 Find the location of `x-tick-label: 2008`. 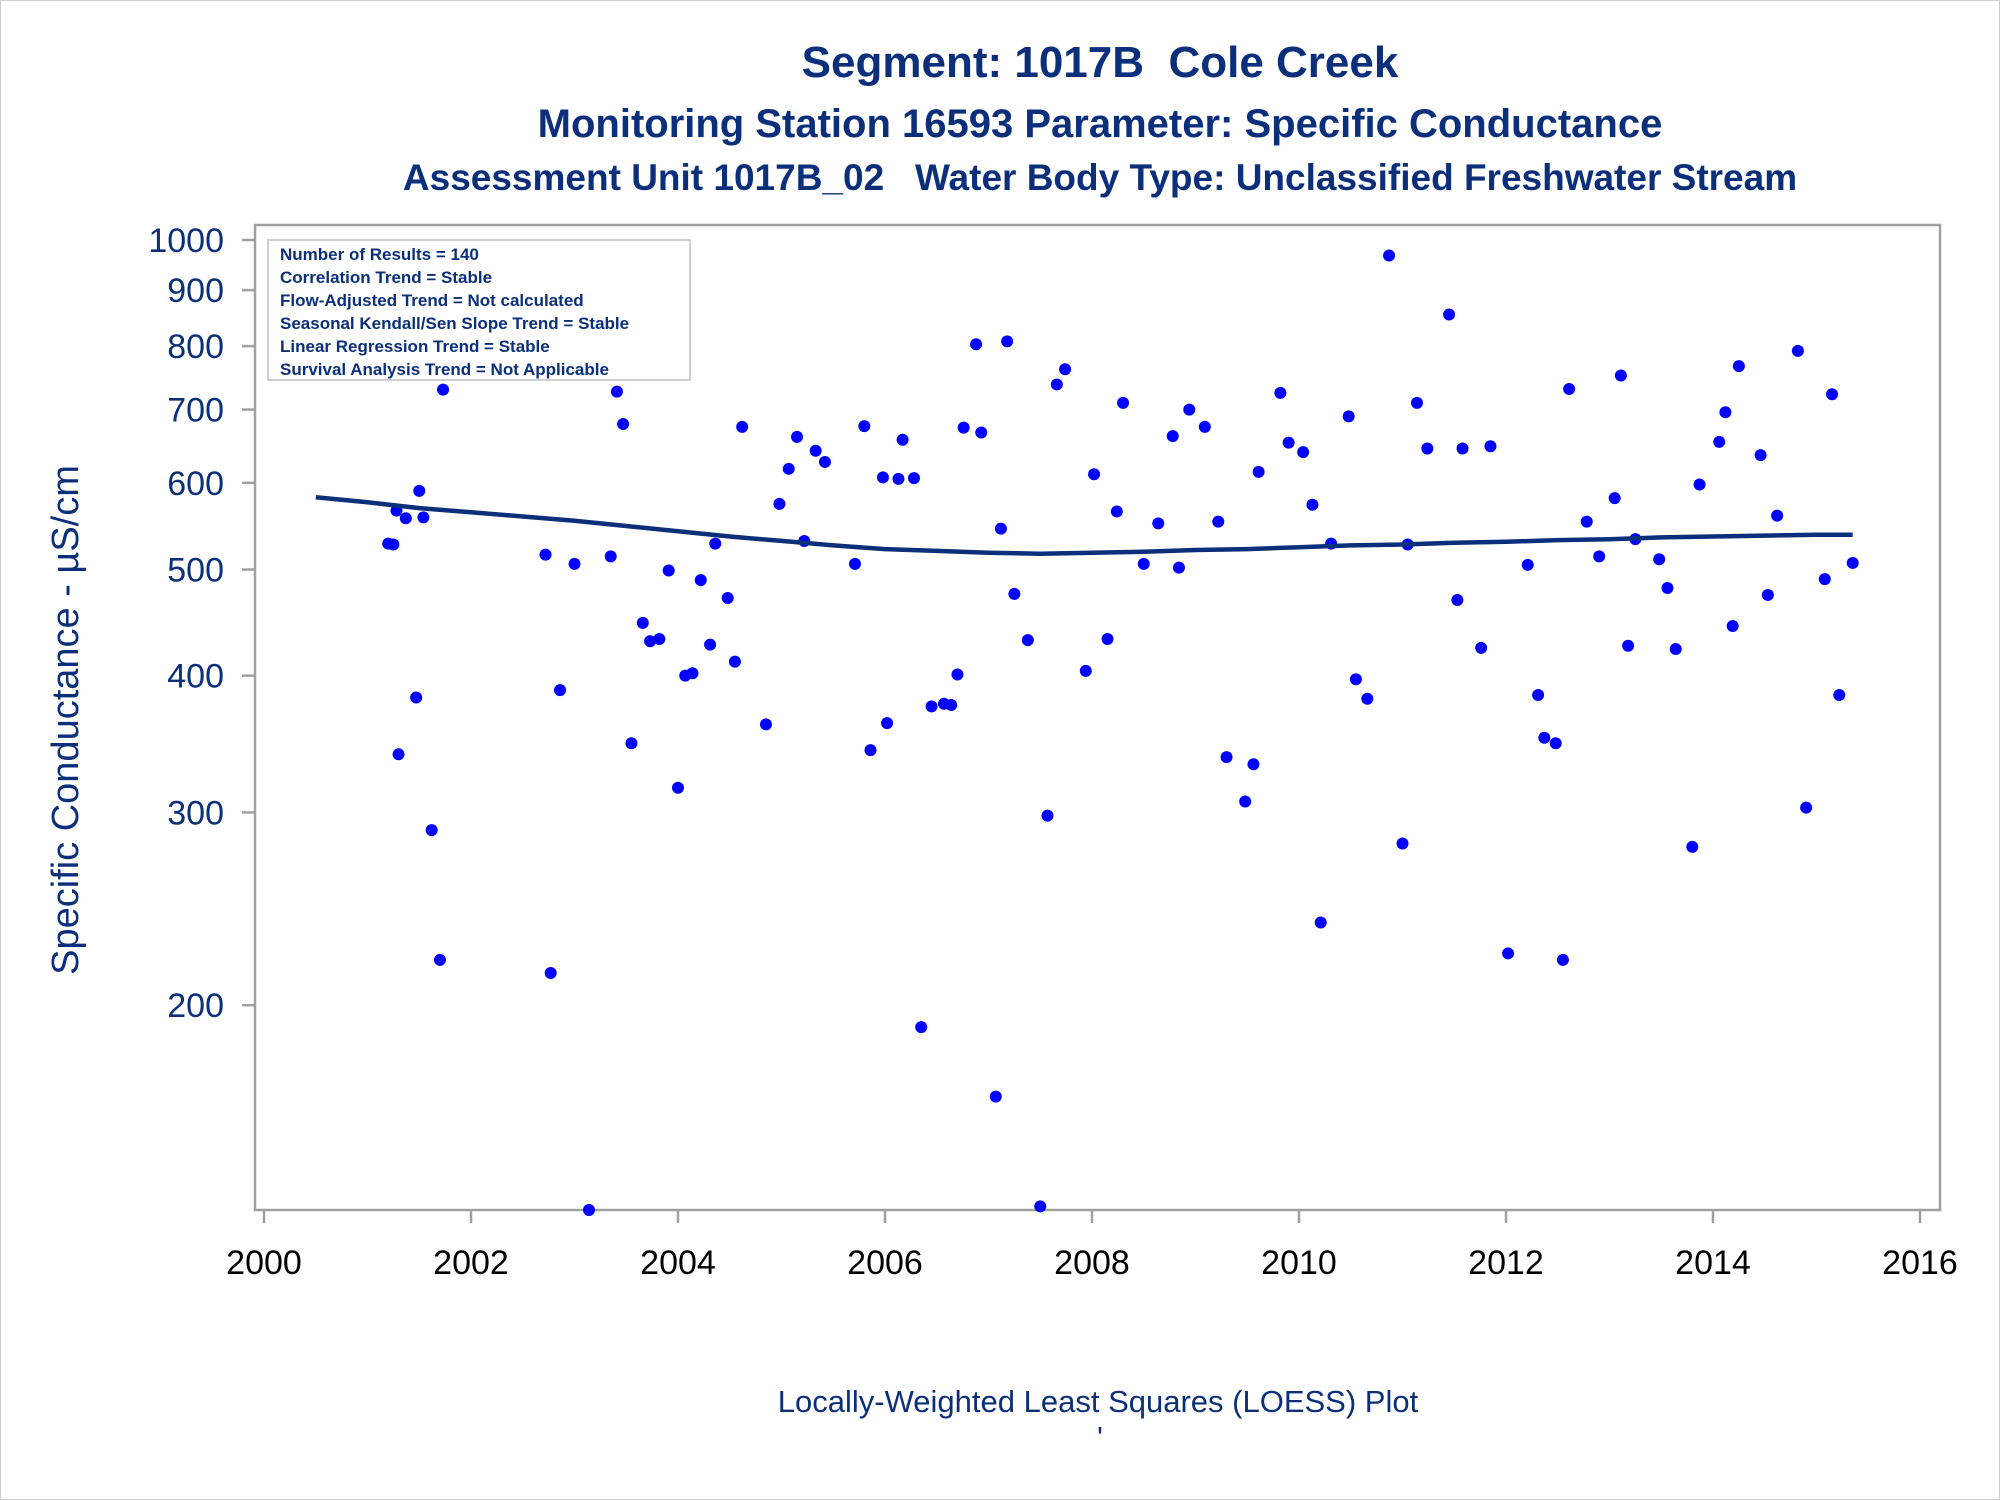

x-tick-label: 2008 is located at coordinates (1092, 1263).